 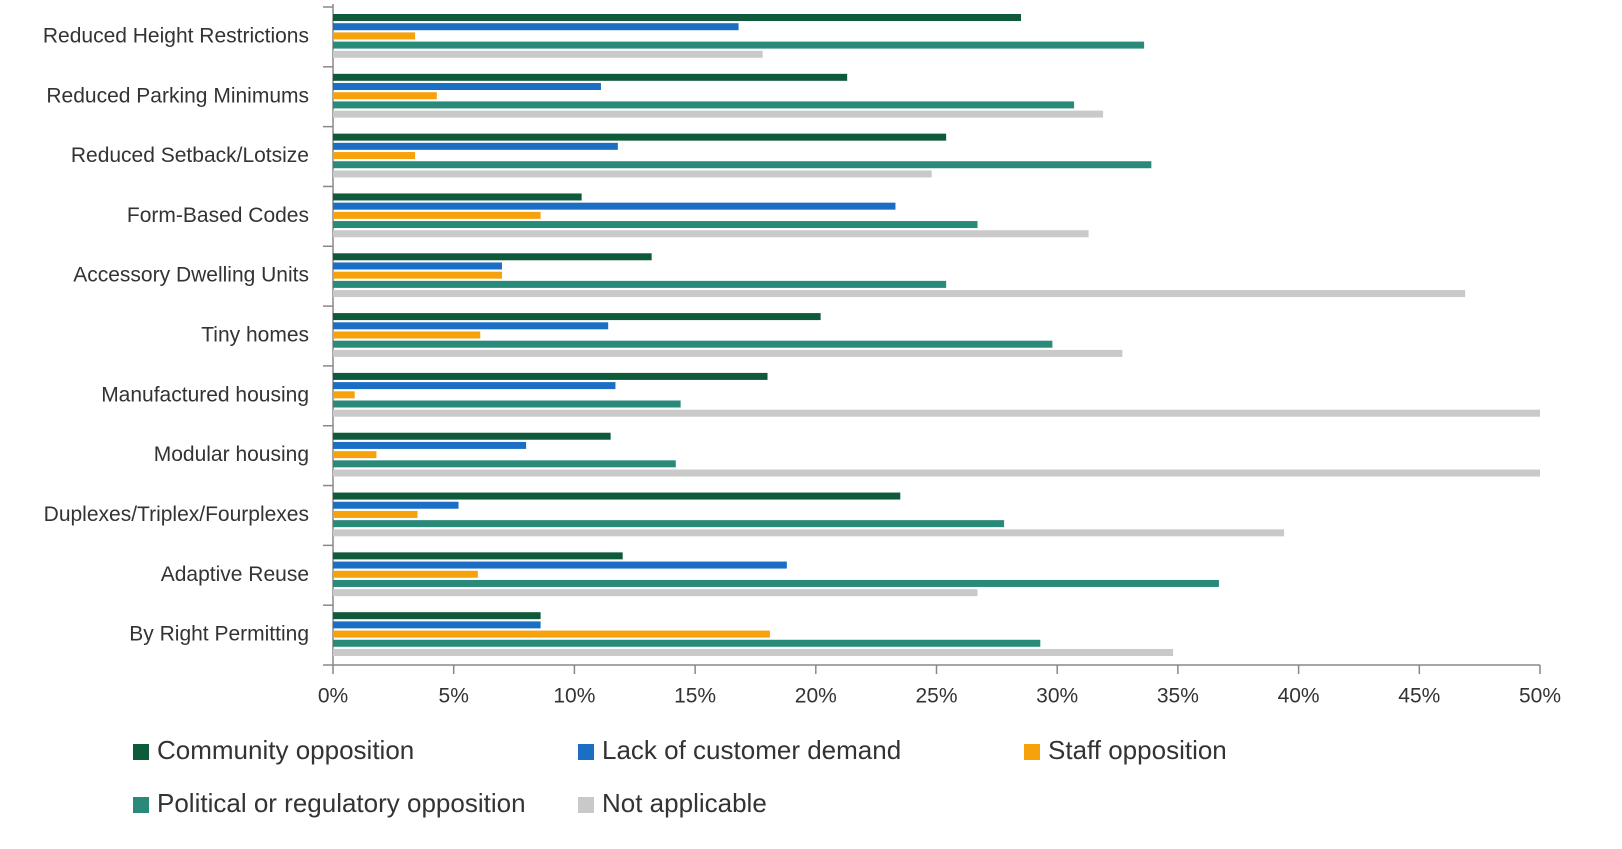 What do you see at coordinates (1419, 696) in the screenshot?
I see `x-tick-label: 45%` at bounding box center [1419, 696].